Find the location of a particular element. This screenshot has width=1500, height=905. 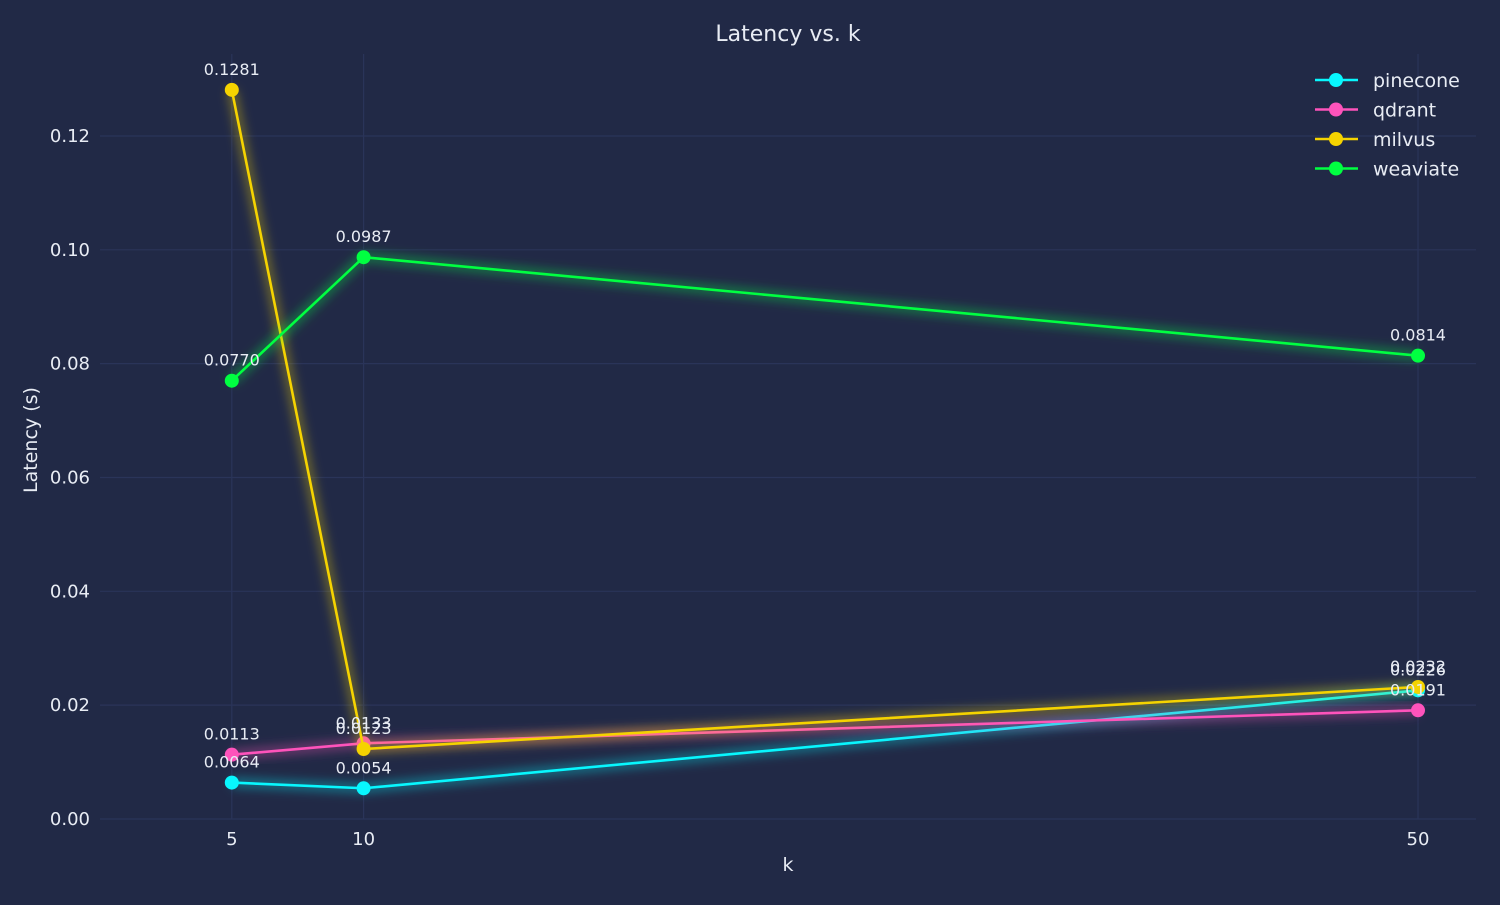

chart-title: Latency vs. k is located at coordinates (787, 34).